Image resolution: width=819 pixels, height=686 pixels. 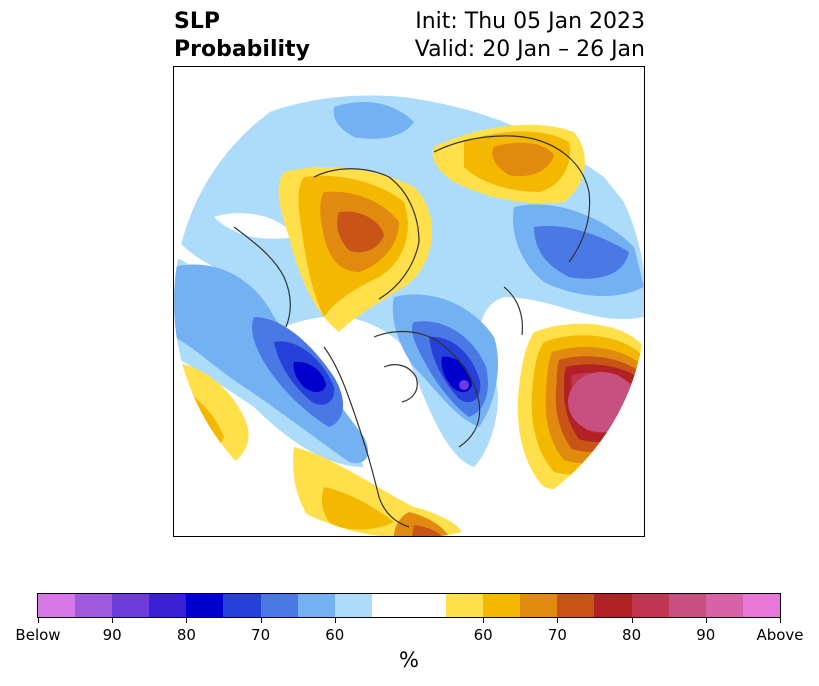 I want to click on colorbar, so click(x=409, y=605).